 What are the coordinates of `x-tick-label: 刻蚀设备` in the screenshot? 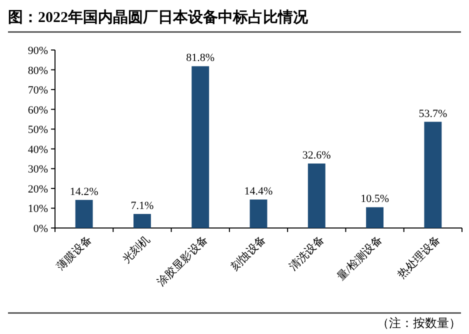 It's located at (248, 253).